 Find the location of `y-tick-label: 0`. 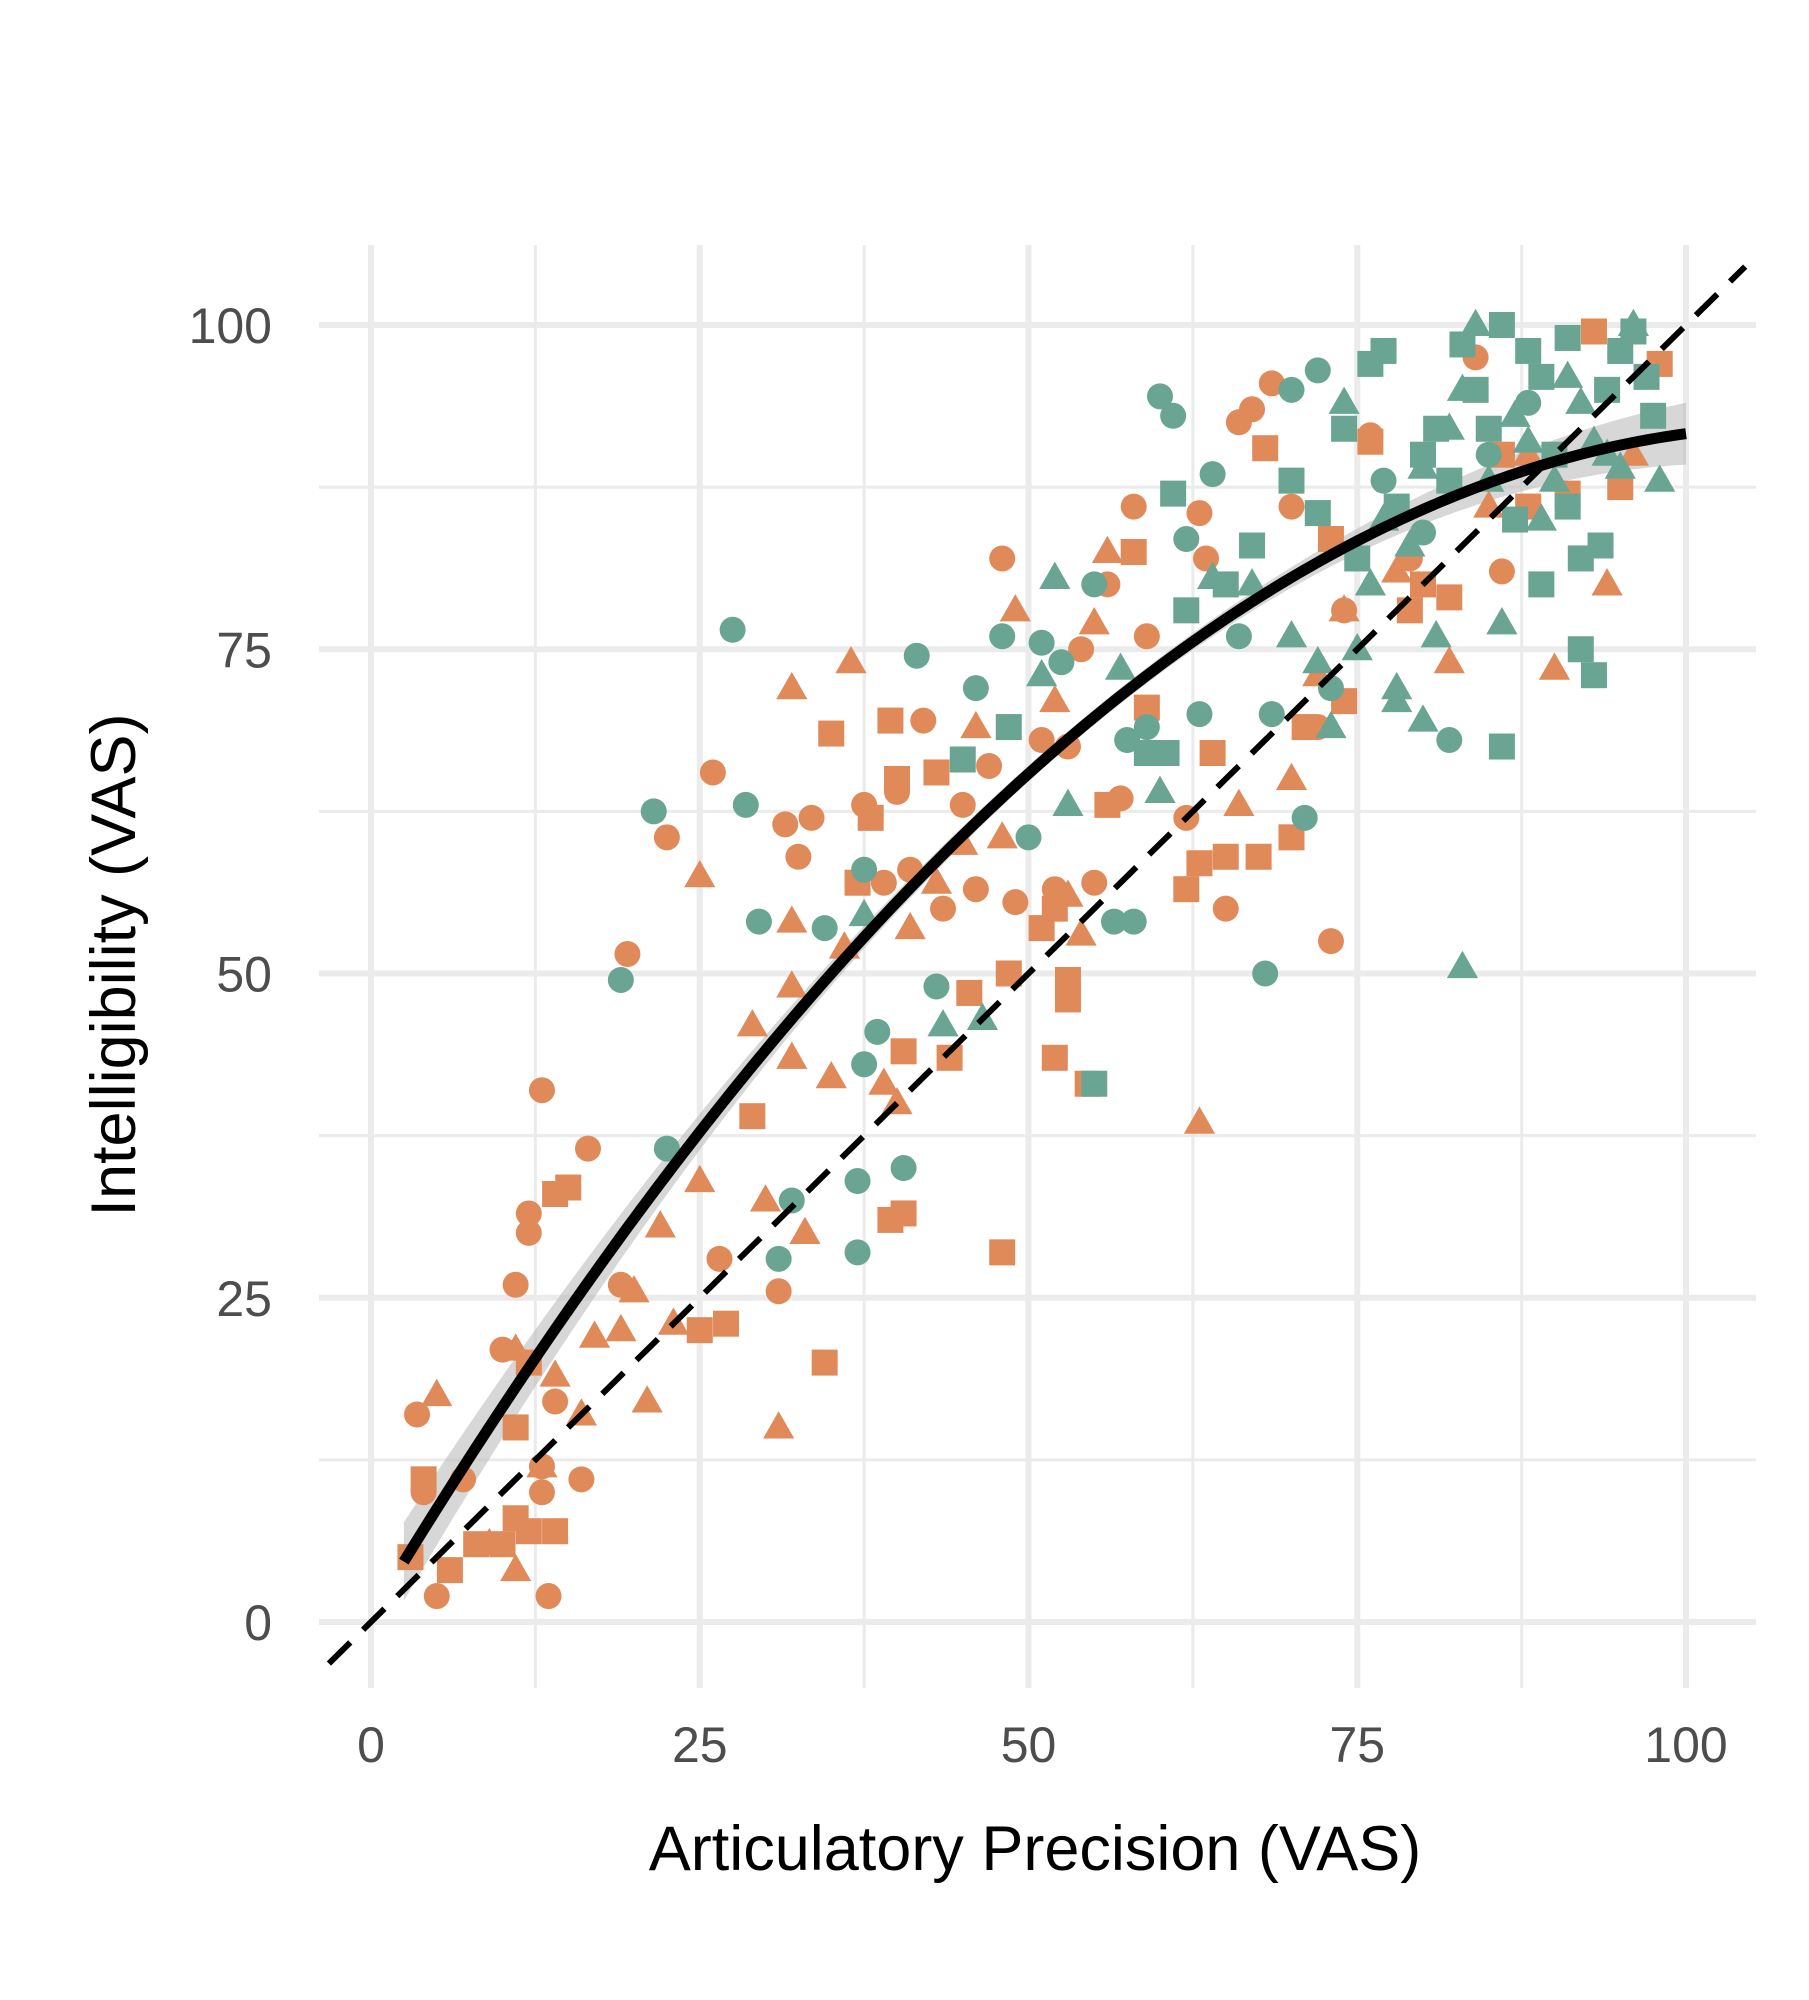

y-tick-label: 0 is located at coordinates (258, 1623).